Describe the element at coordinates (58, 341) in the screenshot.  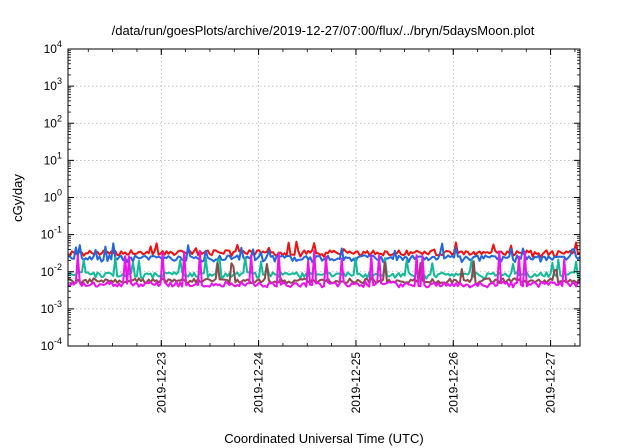
I see `y-tick-exponent: -4` at that location.